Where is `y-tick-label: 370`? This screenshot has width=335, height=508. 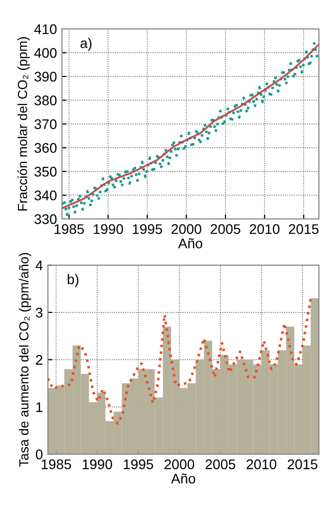 y-tick-label: 370 is located at coordinates (45, 124).